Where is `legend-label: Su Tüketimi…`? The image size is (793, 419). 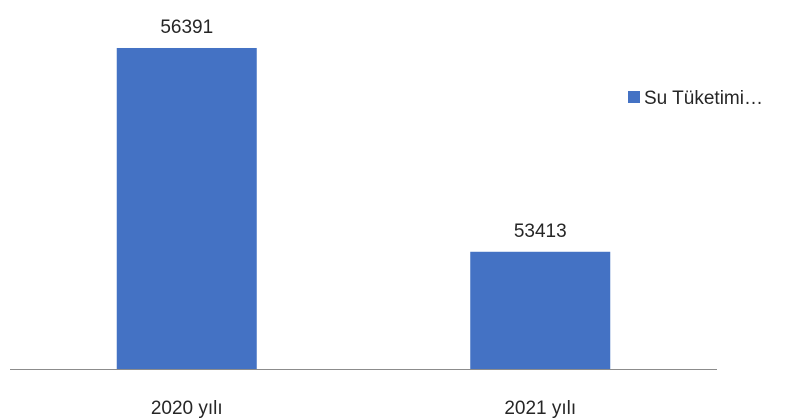 legend-label: Su Tüketimi… is located at coordinates (703, 98).